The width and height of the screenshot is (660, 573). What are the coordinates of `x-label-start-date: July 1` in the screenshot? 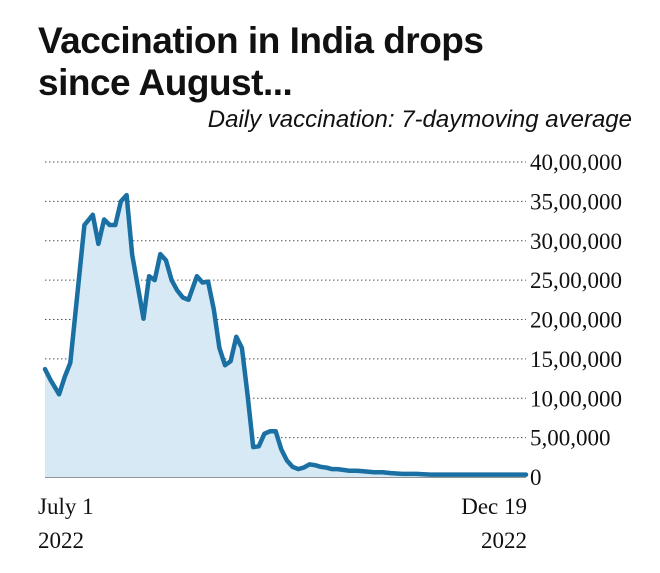 It's located at (66, 506).